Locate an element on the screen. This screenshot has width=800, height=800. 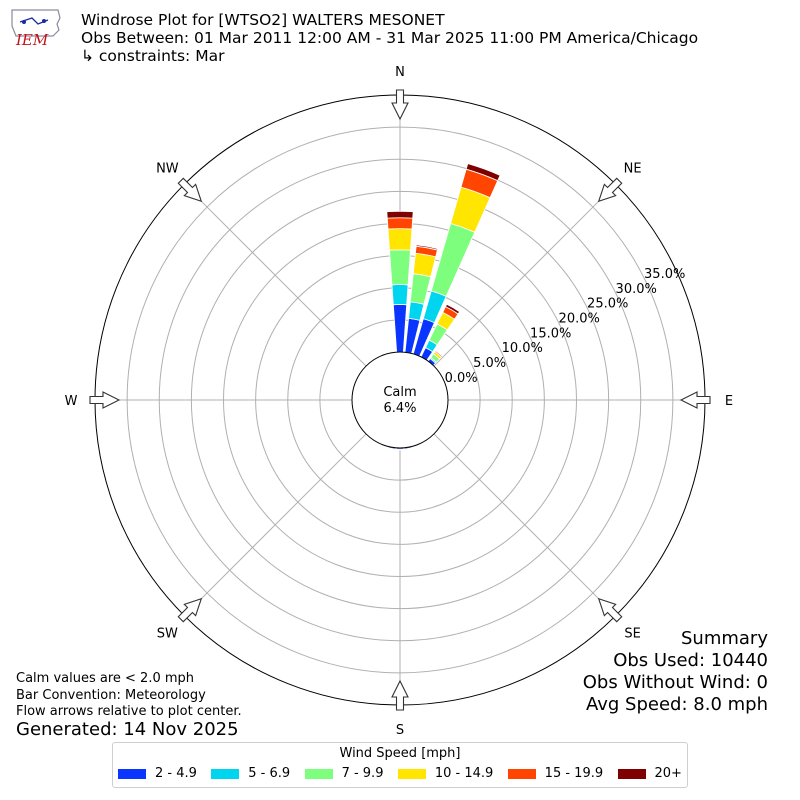
calm-definition: Calm values are < 2.0 mph is located at coordinates (105, 678).